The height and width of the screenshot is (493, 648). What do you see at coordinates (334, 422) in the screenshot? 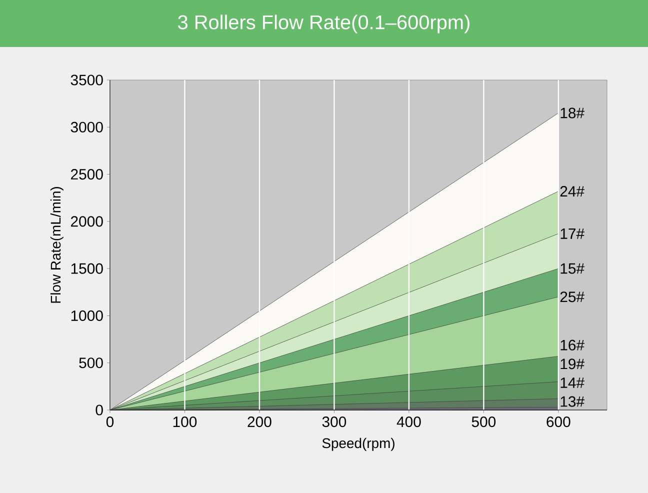
I see `x-tick-label: 300` at bounding box center [334, 422].